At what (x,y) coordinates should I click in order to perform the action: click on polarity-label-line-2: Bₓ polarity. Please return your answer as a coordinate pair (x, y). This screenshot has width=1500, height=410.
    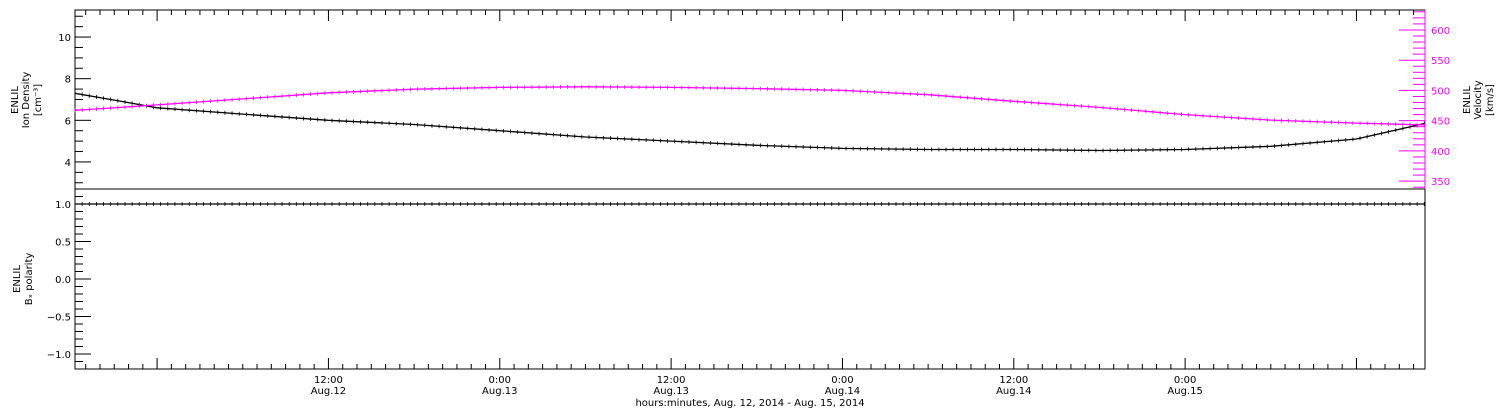
    Looking at the image, I should click on (29, 279).